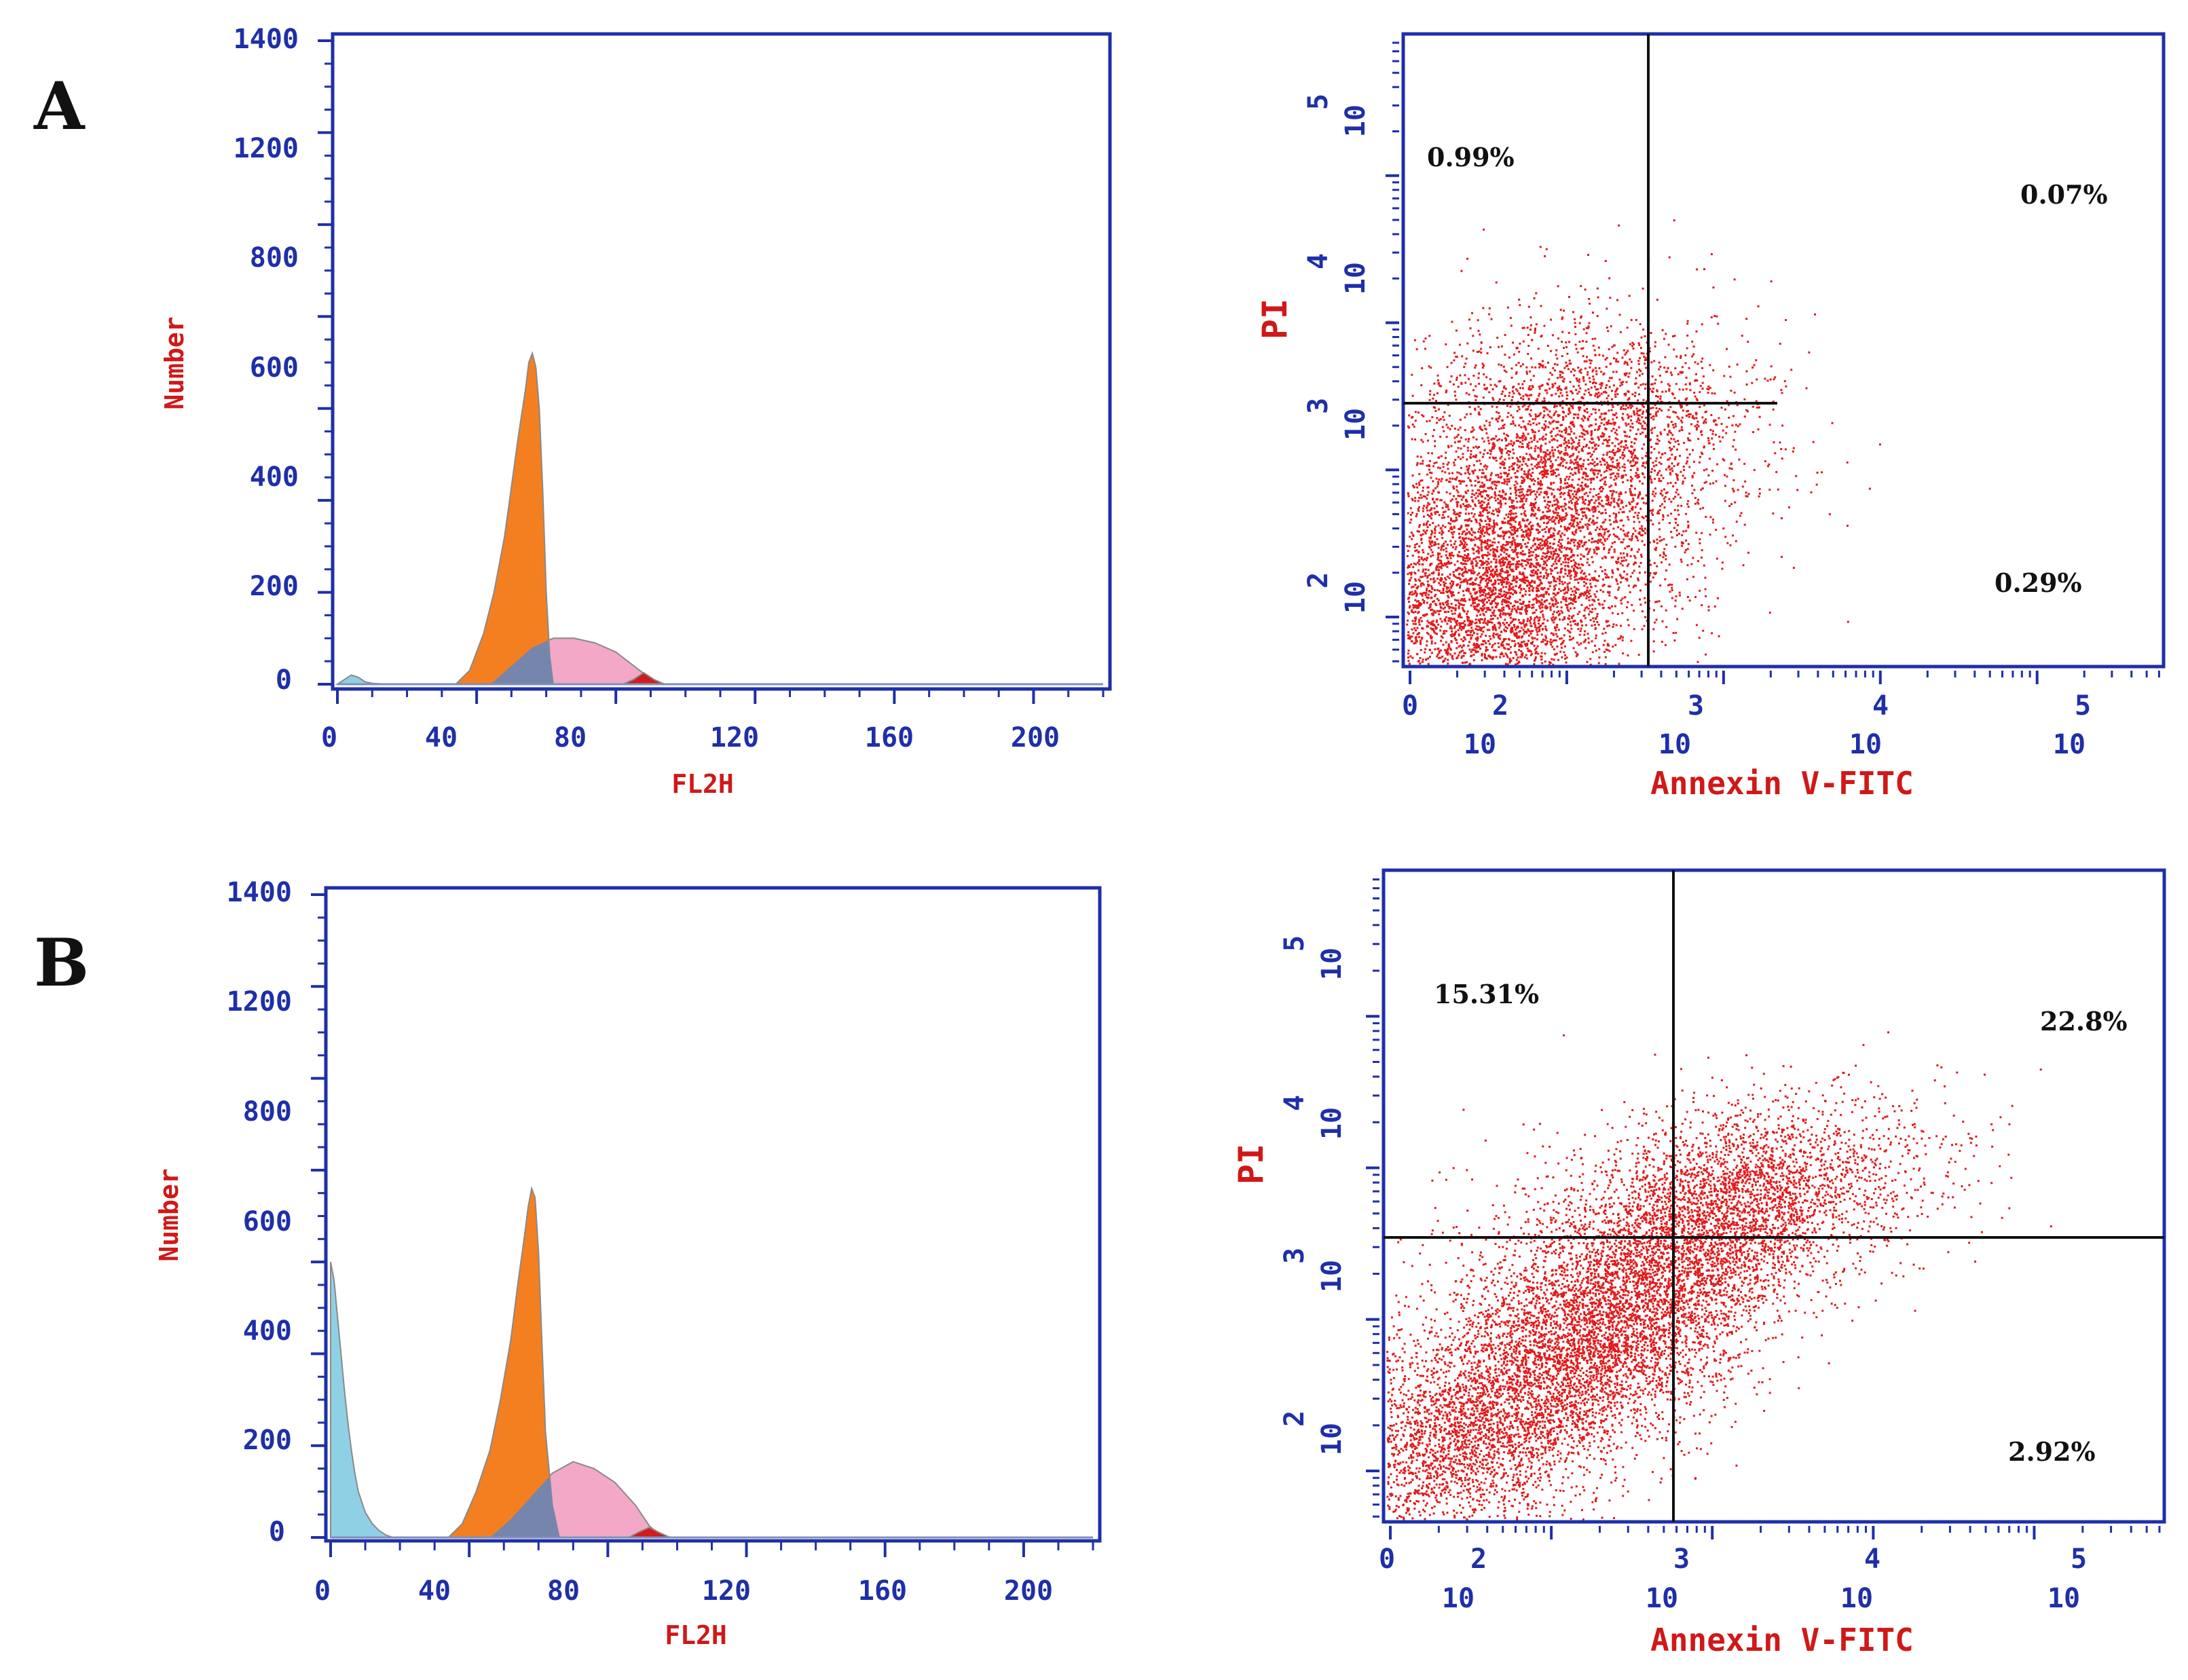 The width and height of the screenshot is (2188, 1680). Describe the element at coordinates (882, 1591) in the screenshot. I see `histogram-b-xtick: 160` at that location.